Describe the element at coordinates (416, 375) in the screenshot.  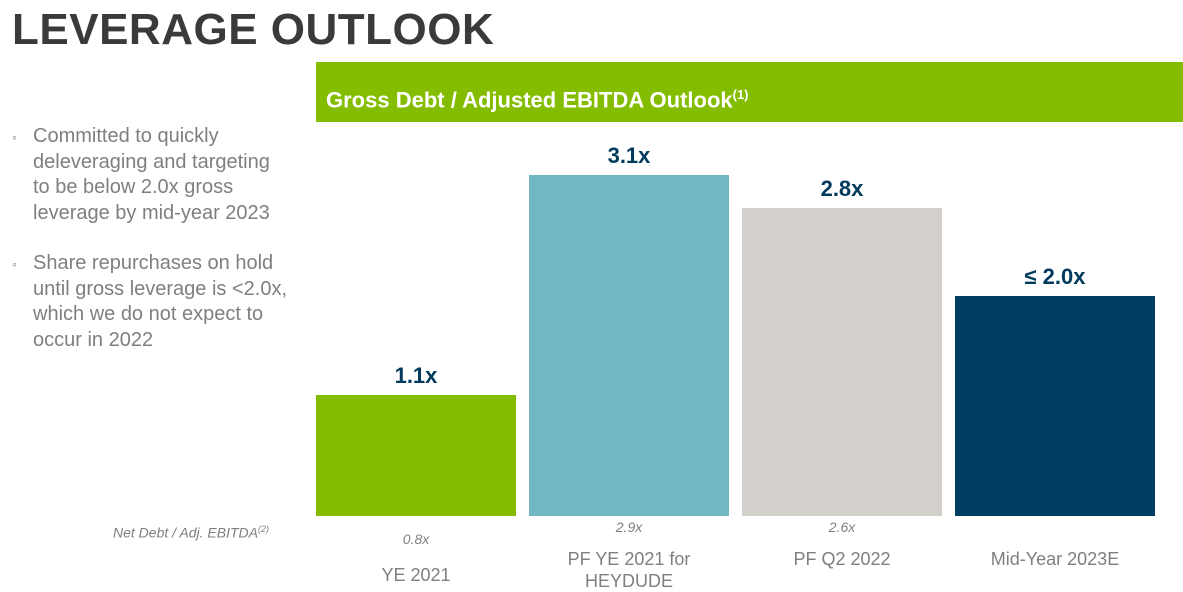
I see `bar-value-label: 1.1x` at that location.